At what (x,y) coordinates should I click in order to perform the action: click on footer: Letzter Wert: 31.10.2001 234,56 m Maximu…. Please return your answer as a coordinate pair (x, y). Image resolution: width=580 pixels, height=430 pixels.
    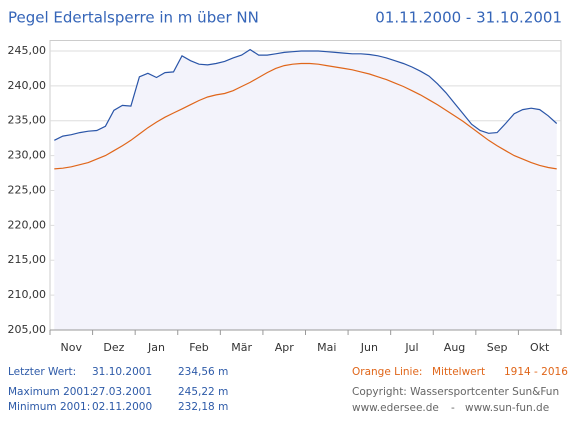
    Looking at the image, I should click on (288, 390).